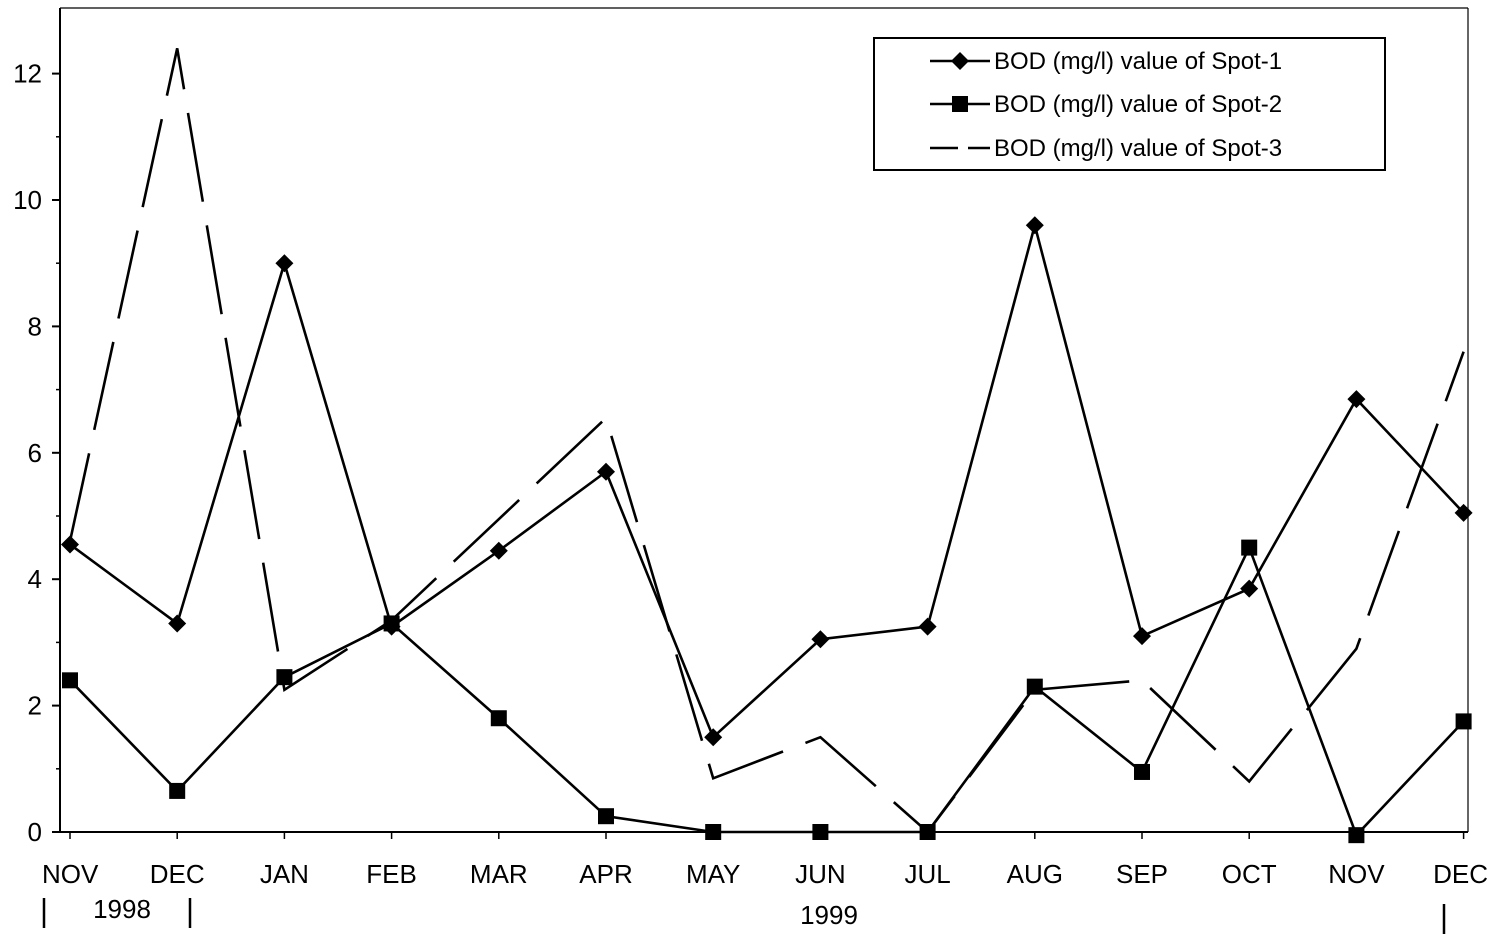 The width and height of the screenshot is (1492, 935). What do you see at coordinates (1138, 104) in the screenshot?
I see `legend-label: BOD (mg/l) value of Spot-2` at bounding box center [1138, 104].